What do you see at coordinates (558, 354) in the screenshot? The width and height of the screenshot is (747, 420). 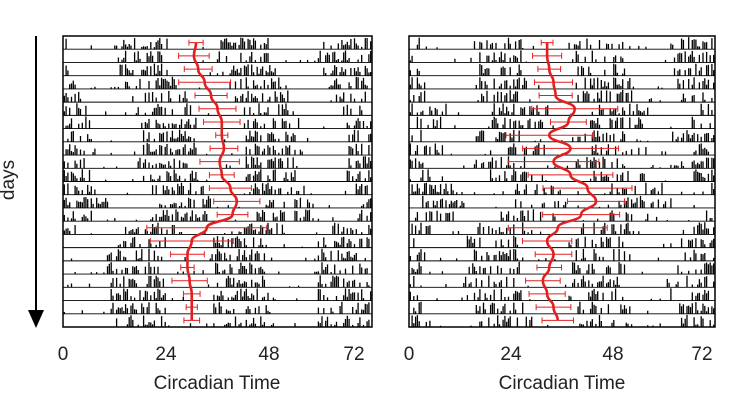 I see `right-x-ticks: 0 24 48 72` at bounding box center [558, 354].